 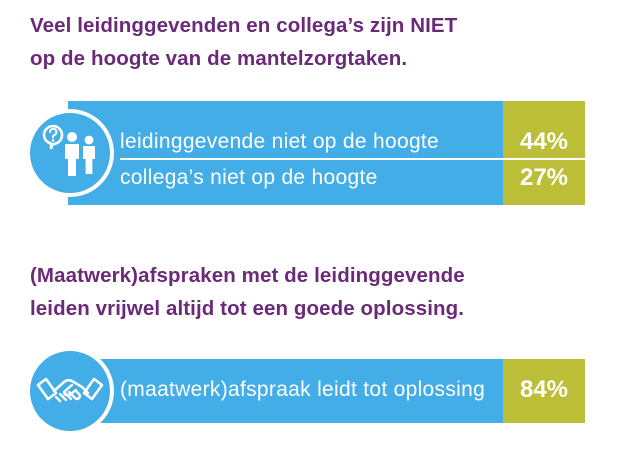 I want to click on people-question-icon, so click(x=70, y=153).